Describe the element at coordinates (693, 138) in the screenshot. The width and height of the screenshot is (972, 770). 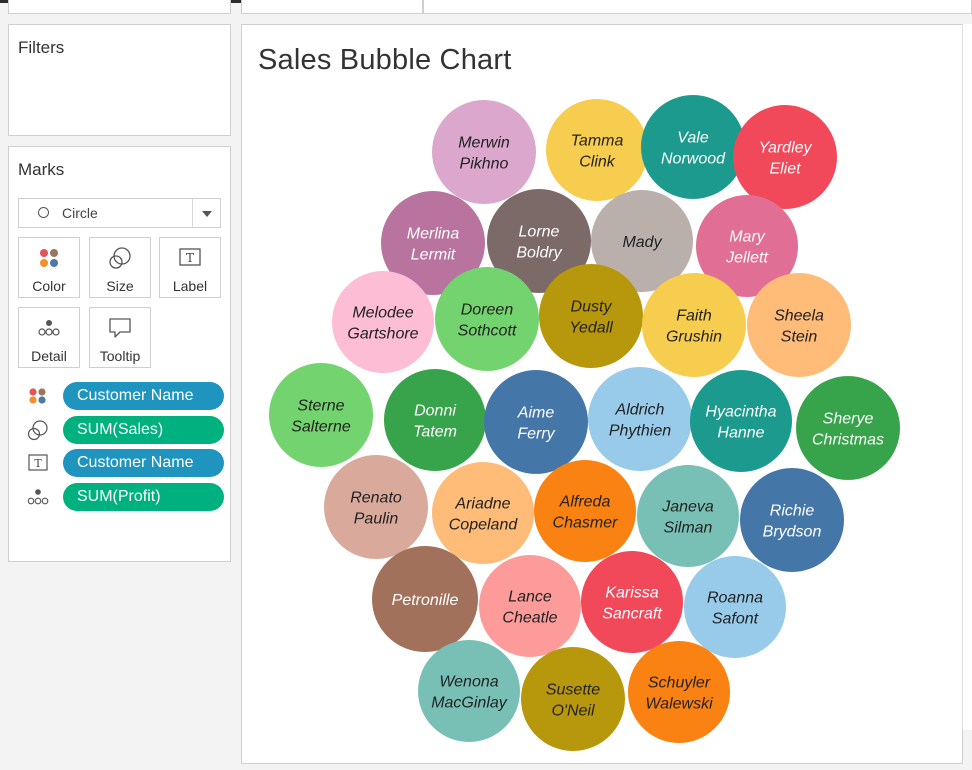
I see `bubble-label: Vale` at that location.